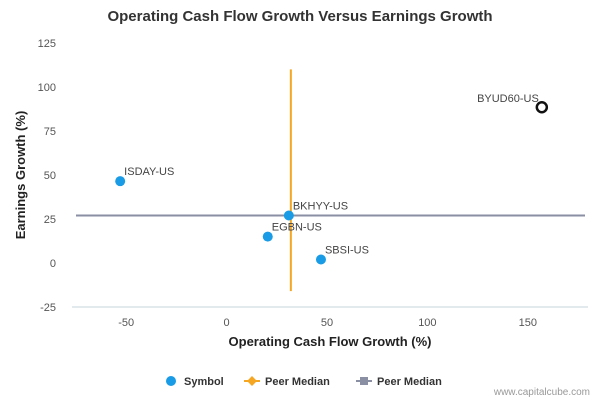 This screenshot has width=600, height=400. What do you see at coordinates (47, 88) in the screenshot?
I see `y-tick-label: 100` at bounding box center [47, 88].